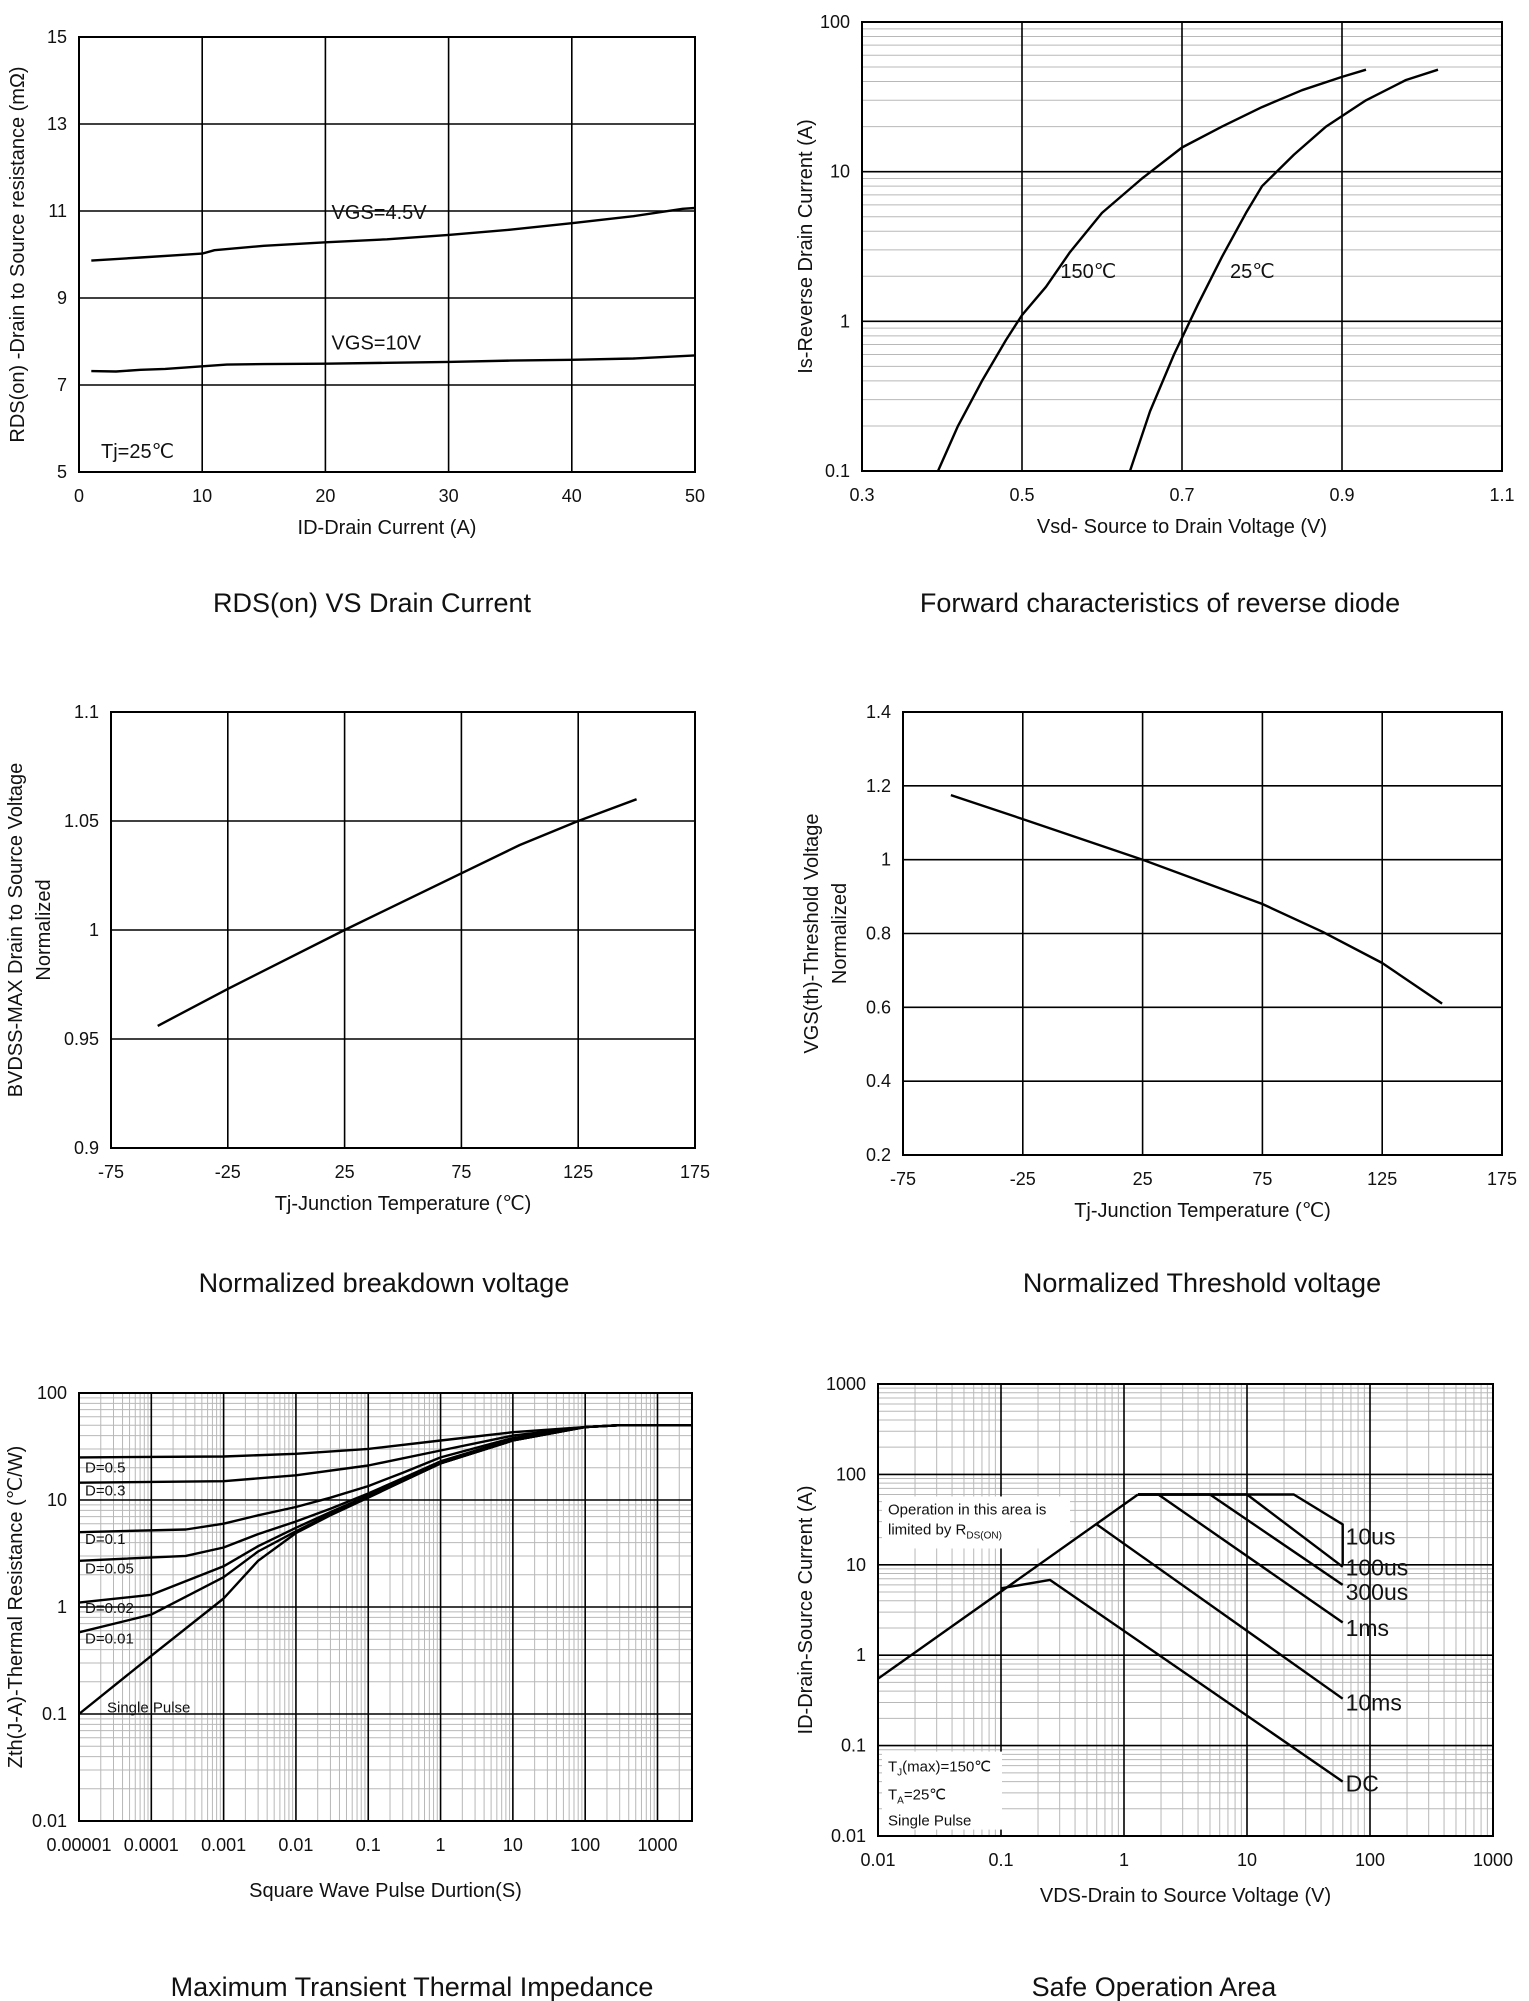 This screenshot has height=2001, width=1529. What do you see at coordinates (385, 1891) in the screenshot?
I see `x-axis-title: Square Wave Pulse Durtion(S)` at bounding box center [385, 1891].